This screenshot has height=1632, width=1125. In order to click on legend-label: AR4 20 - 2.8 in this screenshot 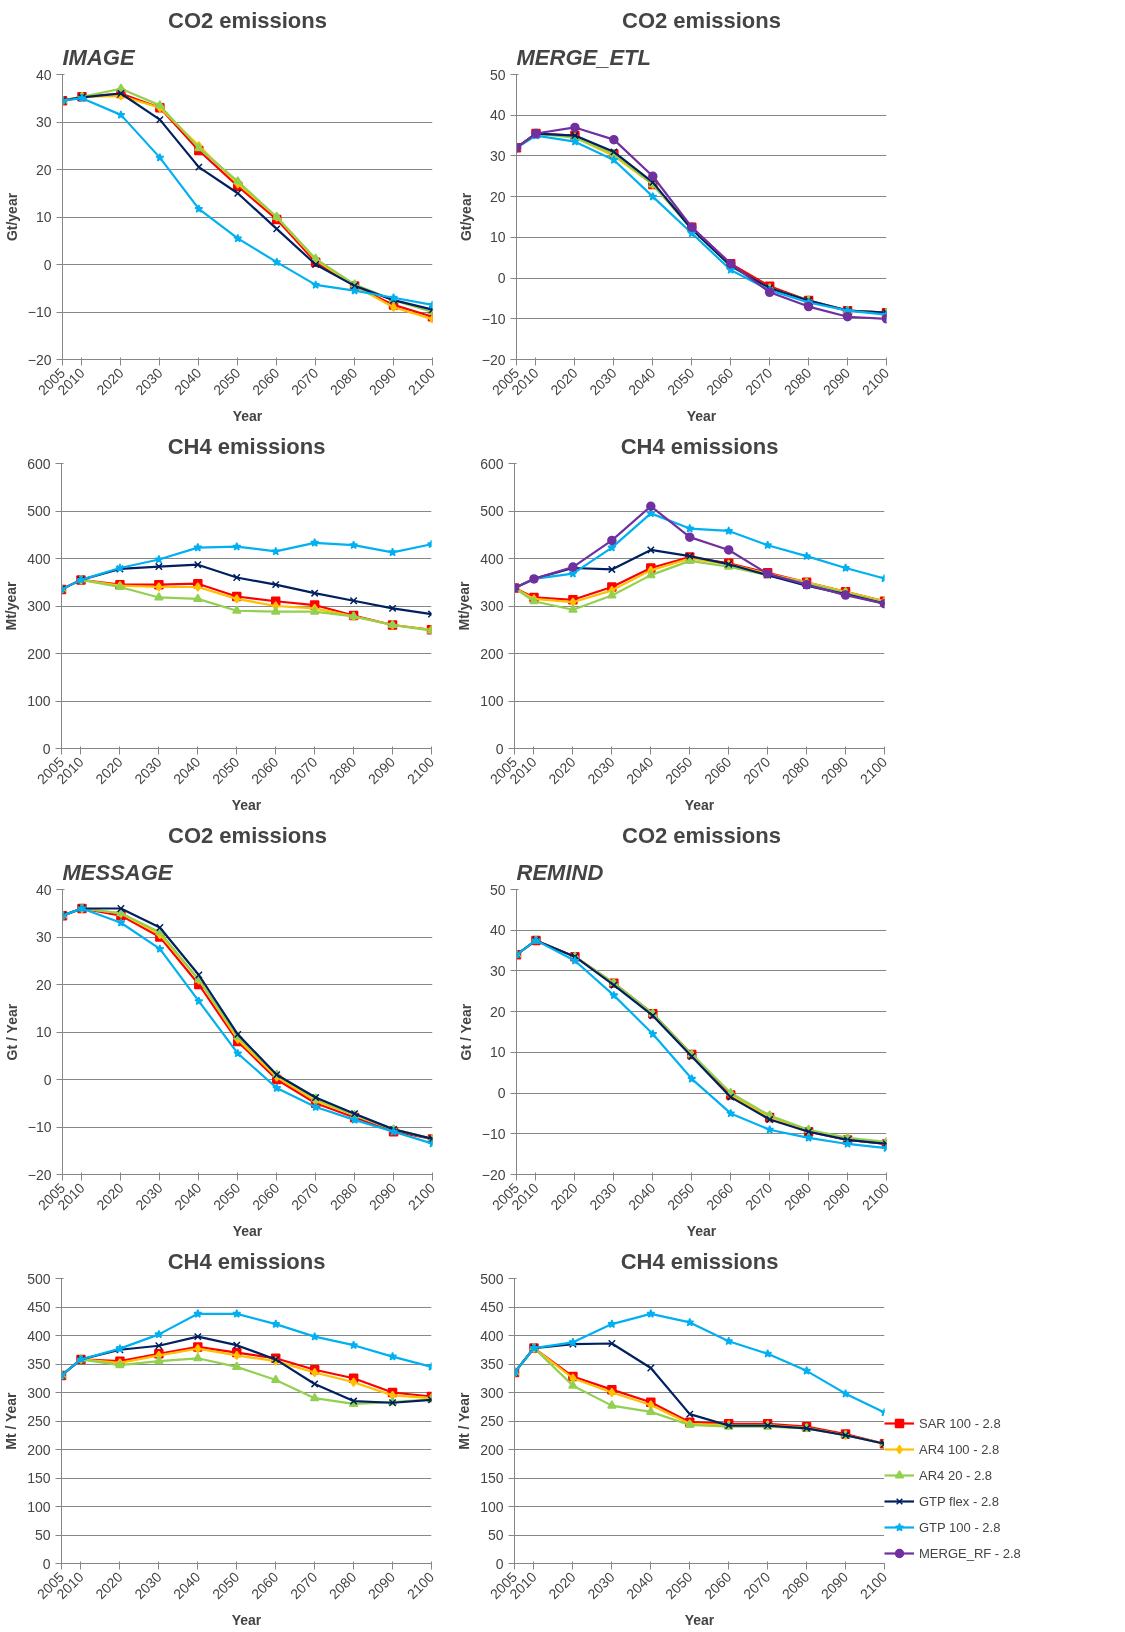, I will do `click(955, 1475)`.